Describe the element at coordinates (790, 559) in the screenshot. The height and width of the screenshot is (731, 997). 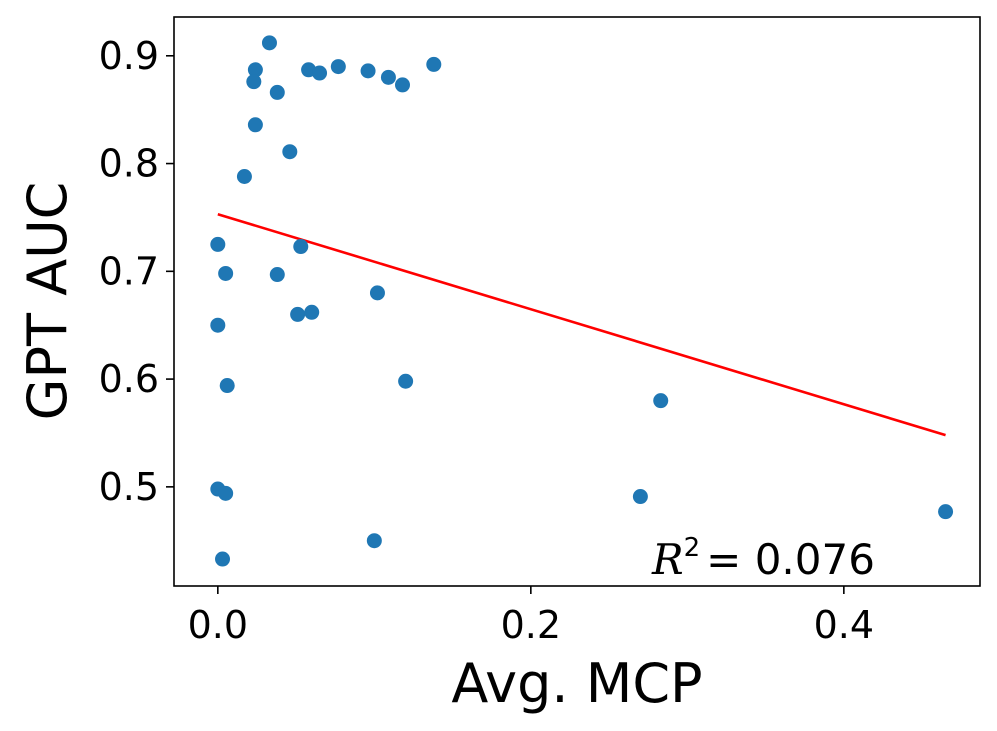
I see `annotation-r-value: = 0.076` at that location.